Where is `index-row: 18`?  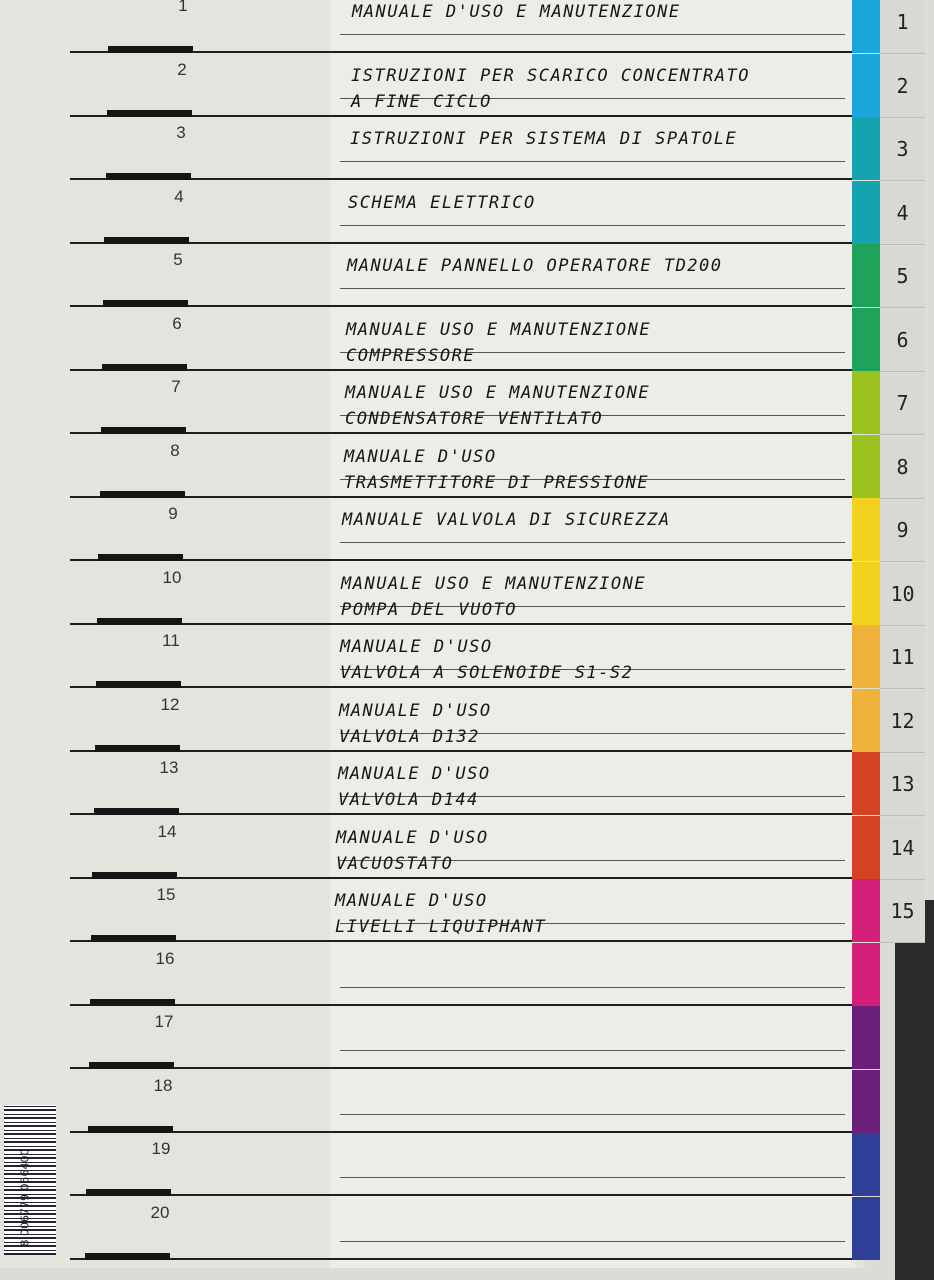 index-row: 18 is located at coordinates (427, 1101).